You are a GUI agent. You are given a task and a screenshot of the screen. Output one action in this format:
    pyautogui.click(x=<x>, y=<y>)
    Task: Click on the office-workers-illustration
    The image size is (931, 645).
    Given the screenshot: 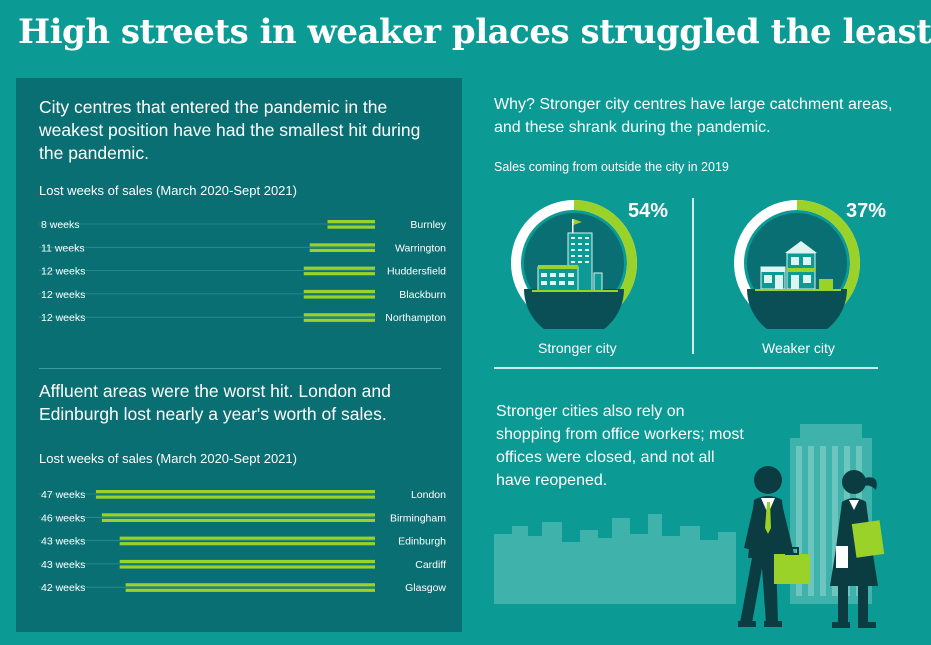 What is the action you would take?
    pyautogui.click(x=689, y=526)
    